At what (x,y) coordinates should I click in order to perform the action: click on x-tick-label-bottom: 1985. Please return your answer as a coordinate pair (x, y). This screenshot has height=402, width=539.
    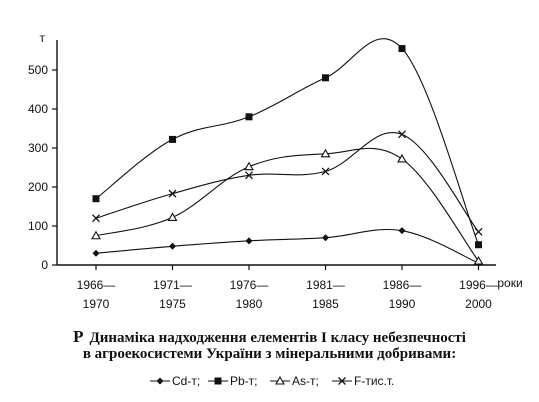
    Looking at the image, I should click on (325, 304).